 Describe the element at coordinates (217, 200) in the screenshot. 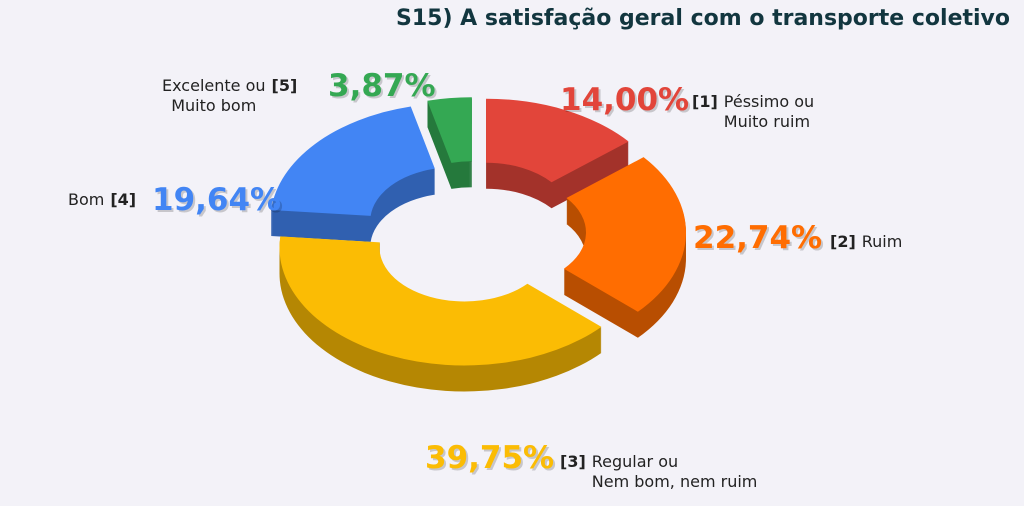

I see `value-label: 19,64%` at that location.